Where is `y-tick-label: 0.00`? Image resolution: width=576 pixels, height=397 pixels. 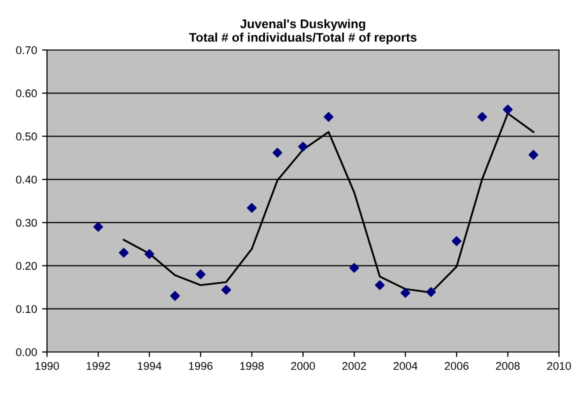
y-tick-label: 0.00 is located at coordinates (26, 352).